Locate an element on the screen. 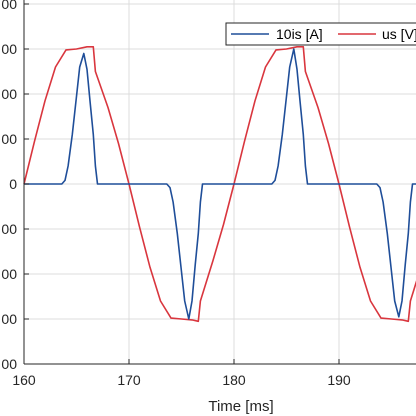 The height and width of the screenshot is (416, 416). x-tick-label: 160 is located at coordinates (24, 380).